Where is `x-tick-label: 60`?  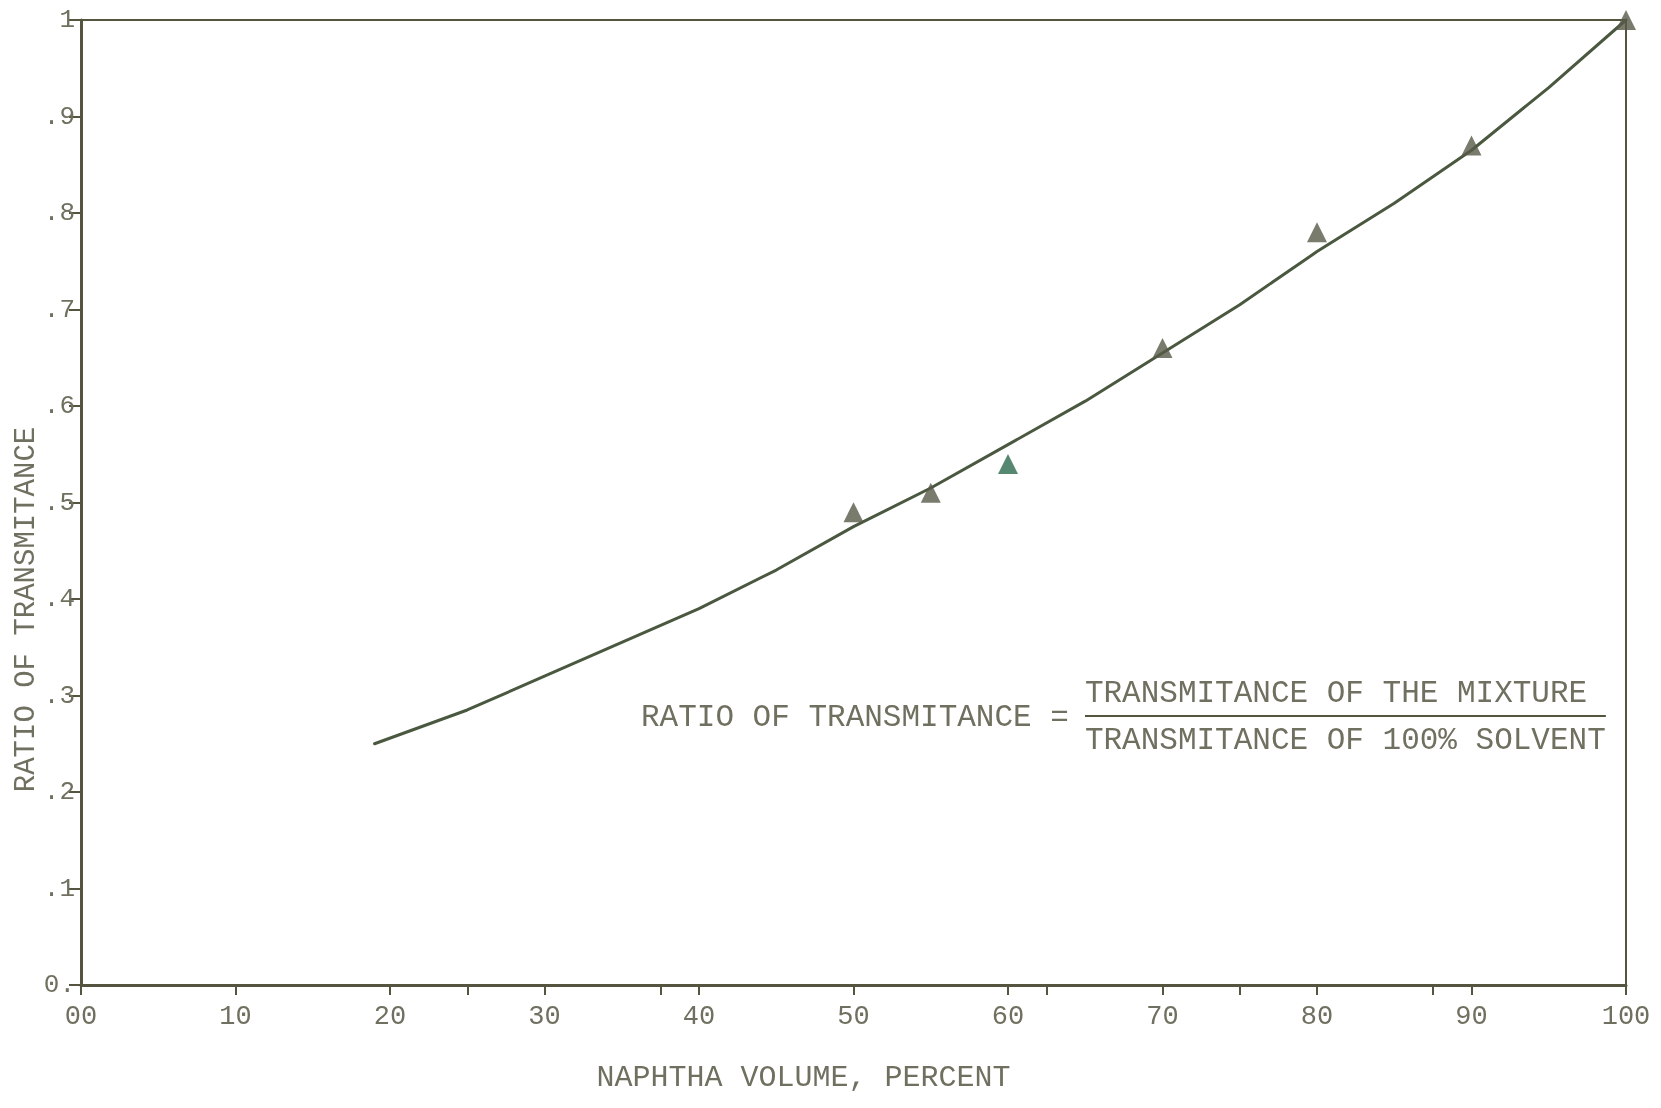
x-tick-label: 60 is located at coordinates (1008, 1016).